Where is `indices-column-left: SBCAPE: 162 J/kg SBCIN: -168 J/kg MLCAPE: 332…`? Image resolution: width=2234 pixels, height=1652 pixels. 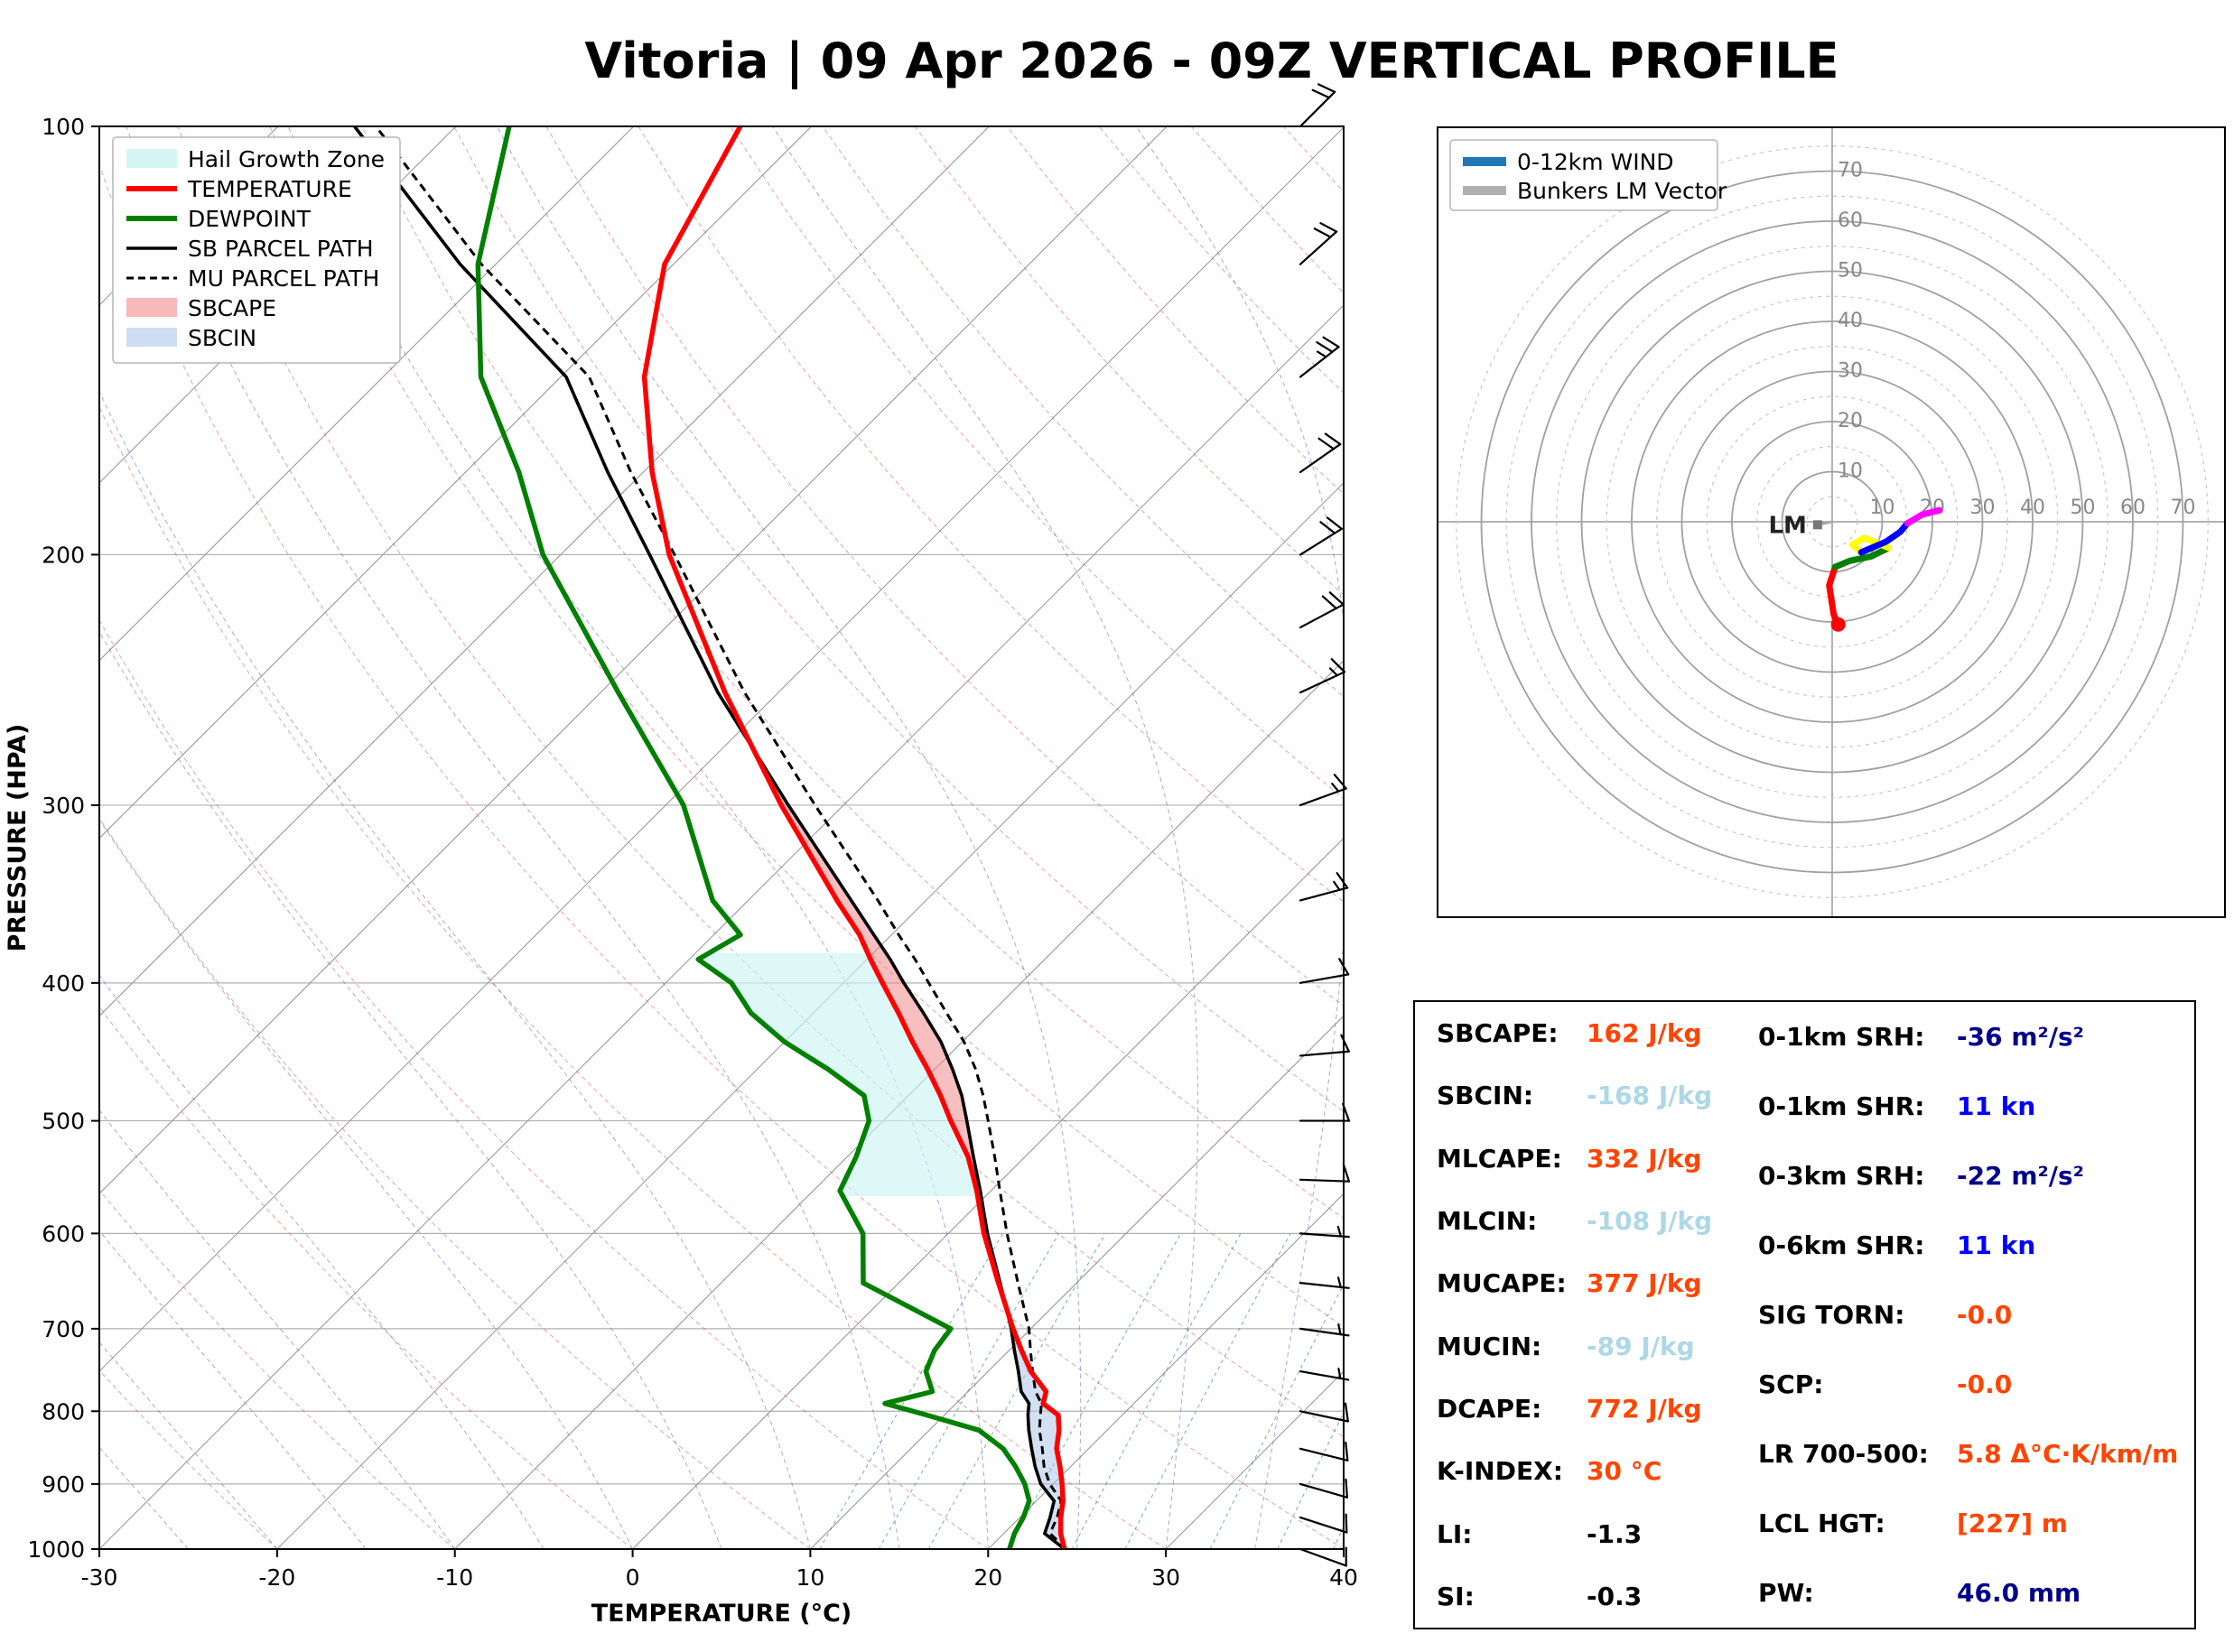
indices-column-left: SBCAPE: 162 J/kg SBCIN: -168 J/kg MLCAPE: 332… is located at coordinates (1590, 1315).